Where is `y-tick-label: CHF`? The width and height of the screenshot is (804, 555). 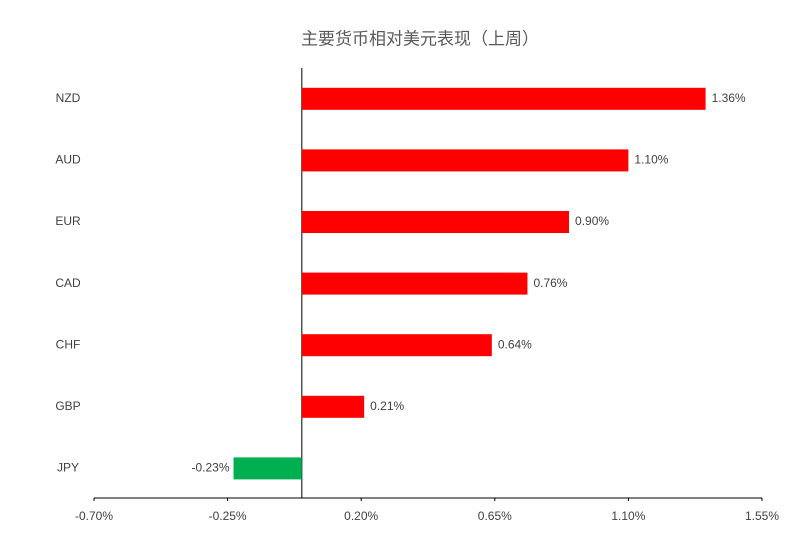 y-tick-label: CHF is located at coordinates (68, 344).